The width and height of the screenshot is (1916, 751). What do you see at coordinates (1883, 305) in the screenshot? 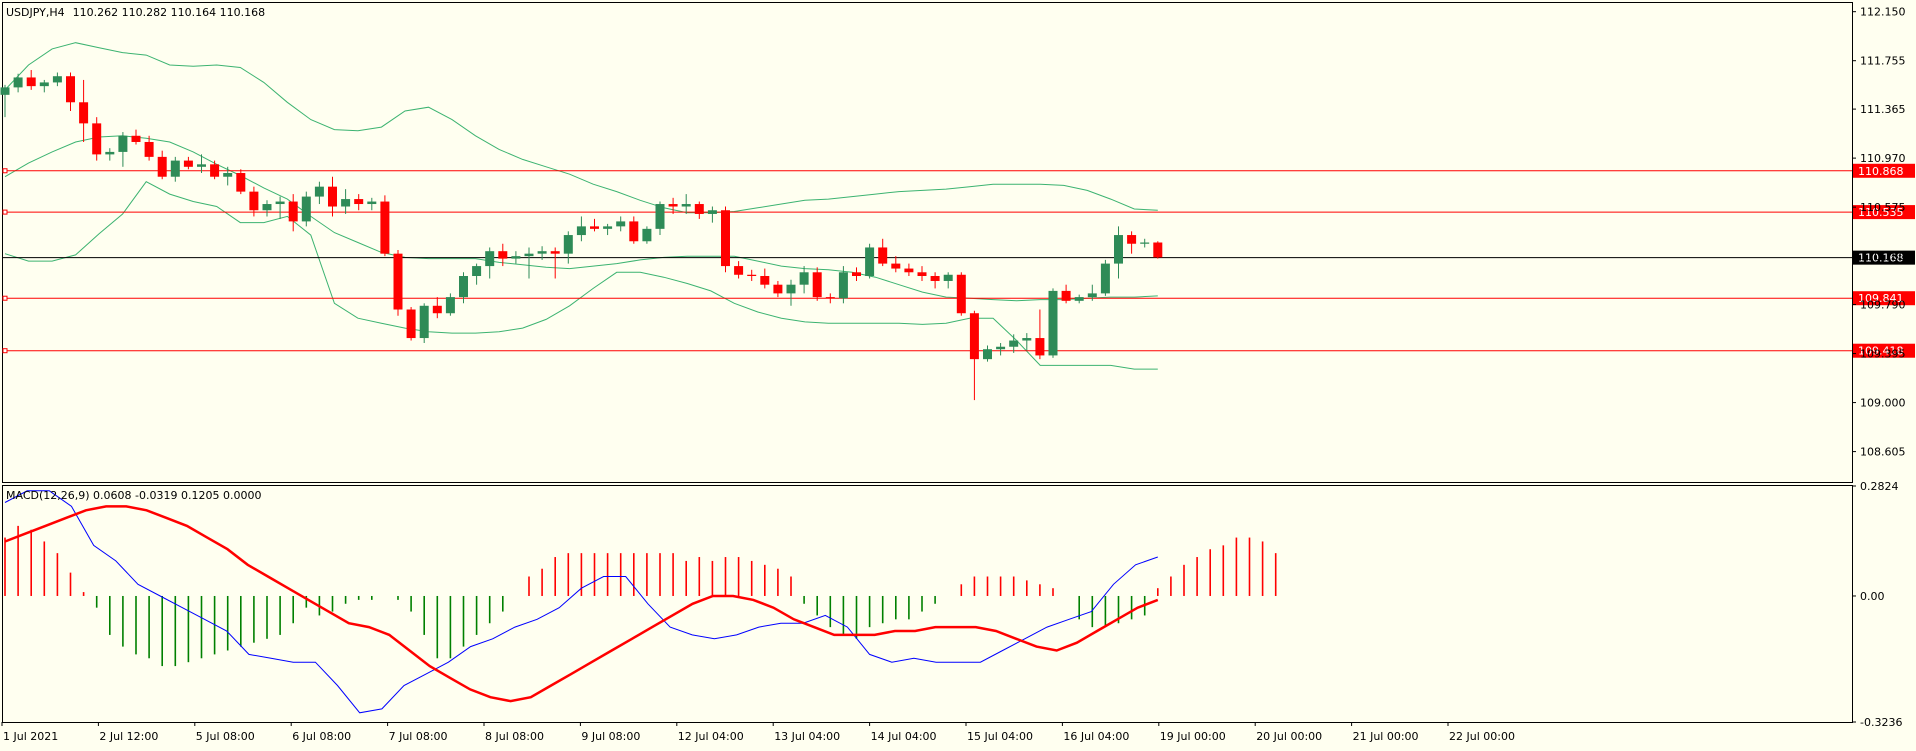
I see `price-tick-label-6: 109.790` at bounding box center [1883, 305].